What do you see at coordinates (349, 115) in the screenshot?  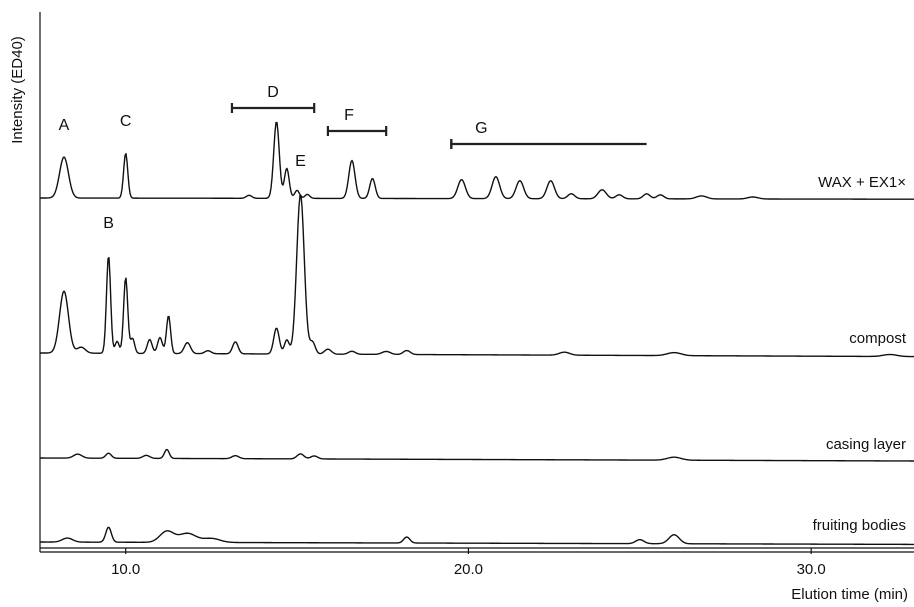 I see `annotation-label-f: F` at bounding box center [349, 115].